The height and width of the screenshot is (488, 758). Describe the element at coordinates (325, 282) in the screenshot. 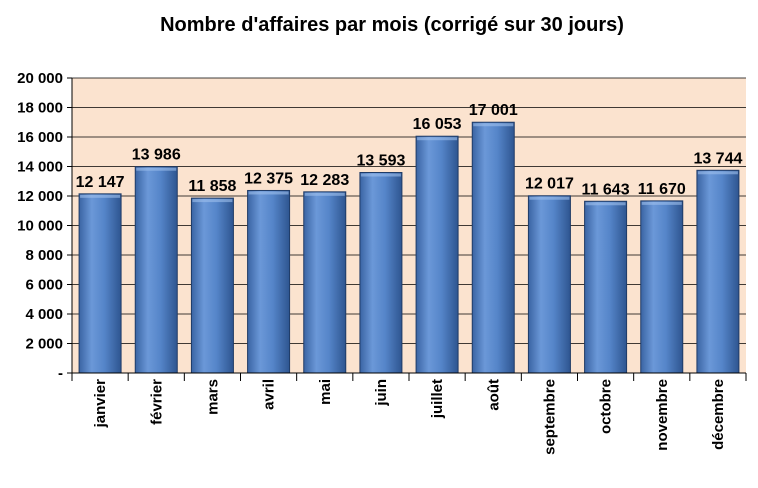

I see `bar-mai` at that location.